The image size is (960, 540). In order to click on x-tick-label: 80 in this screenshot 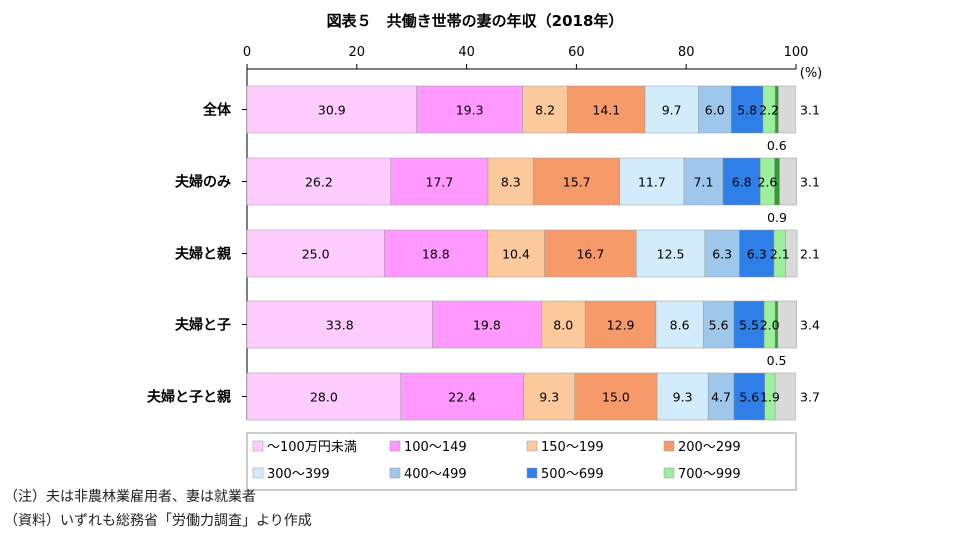, I will do `click(686, 52)`.